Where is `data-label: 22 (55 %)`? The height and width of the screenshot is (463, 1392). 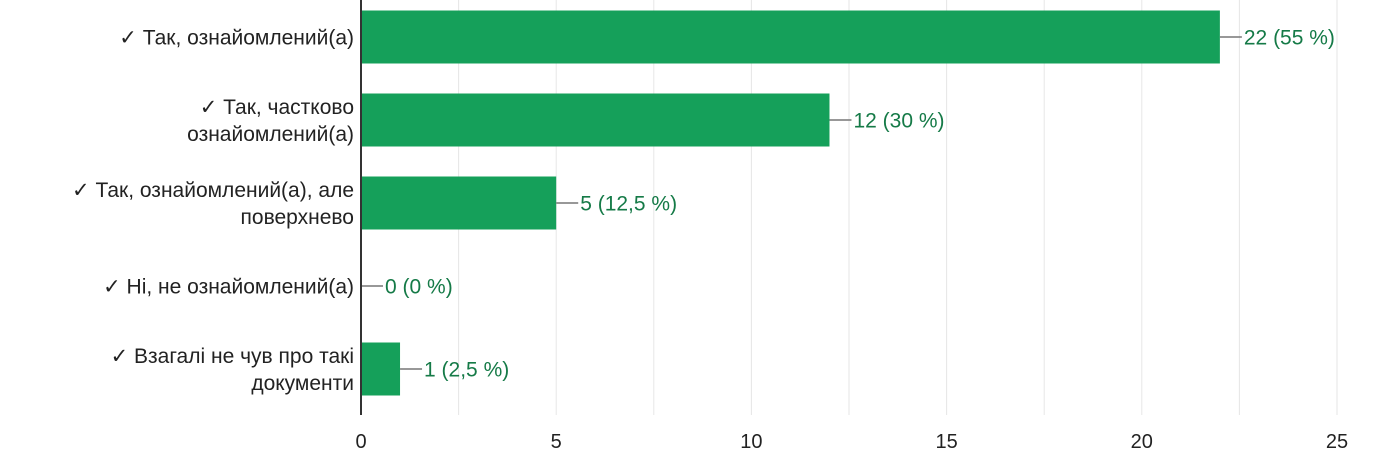 data-label: 22 (55 %) is located at coordinates (1289, 38).